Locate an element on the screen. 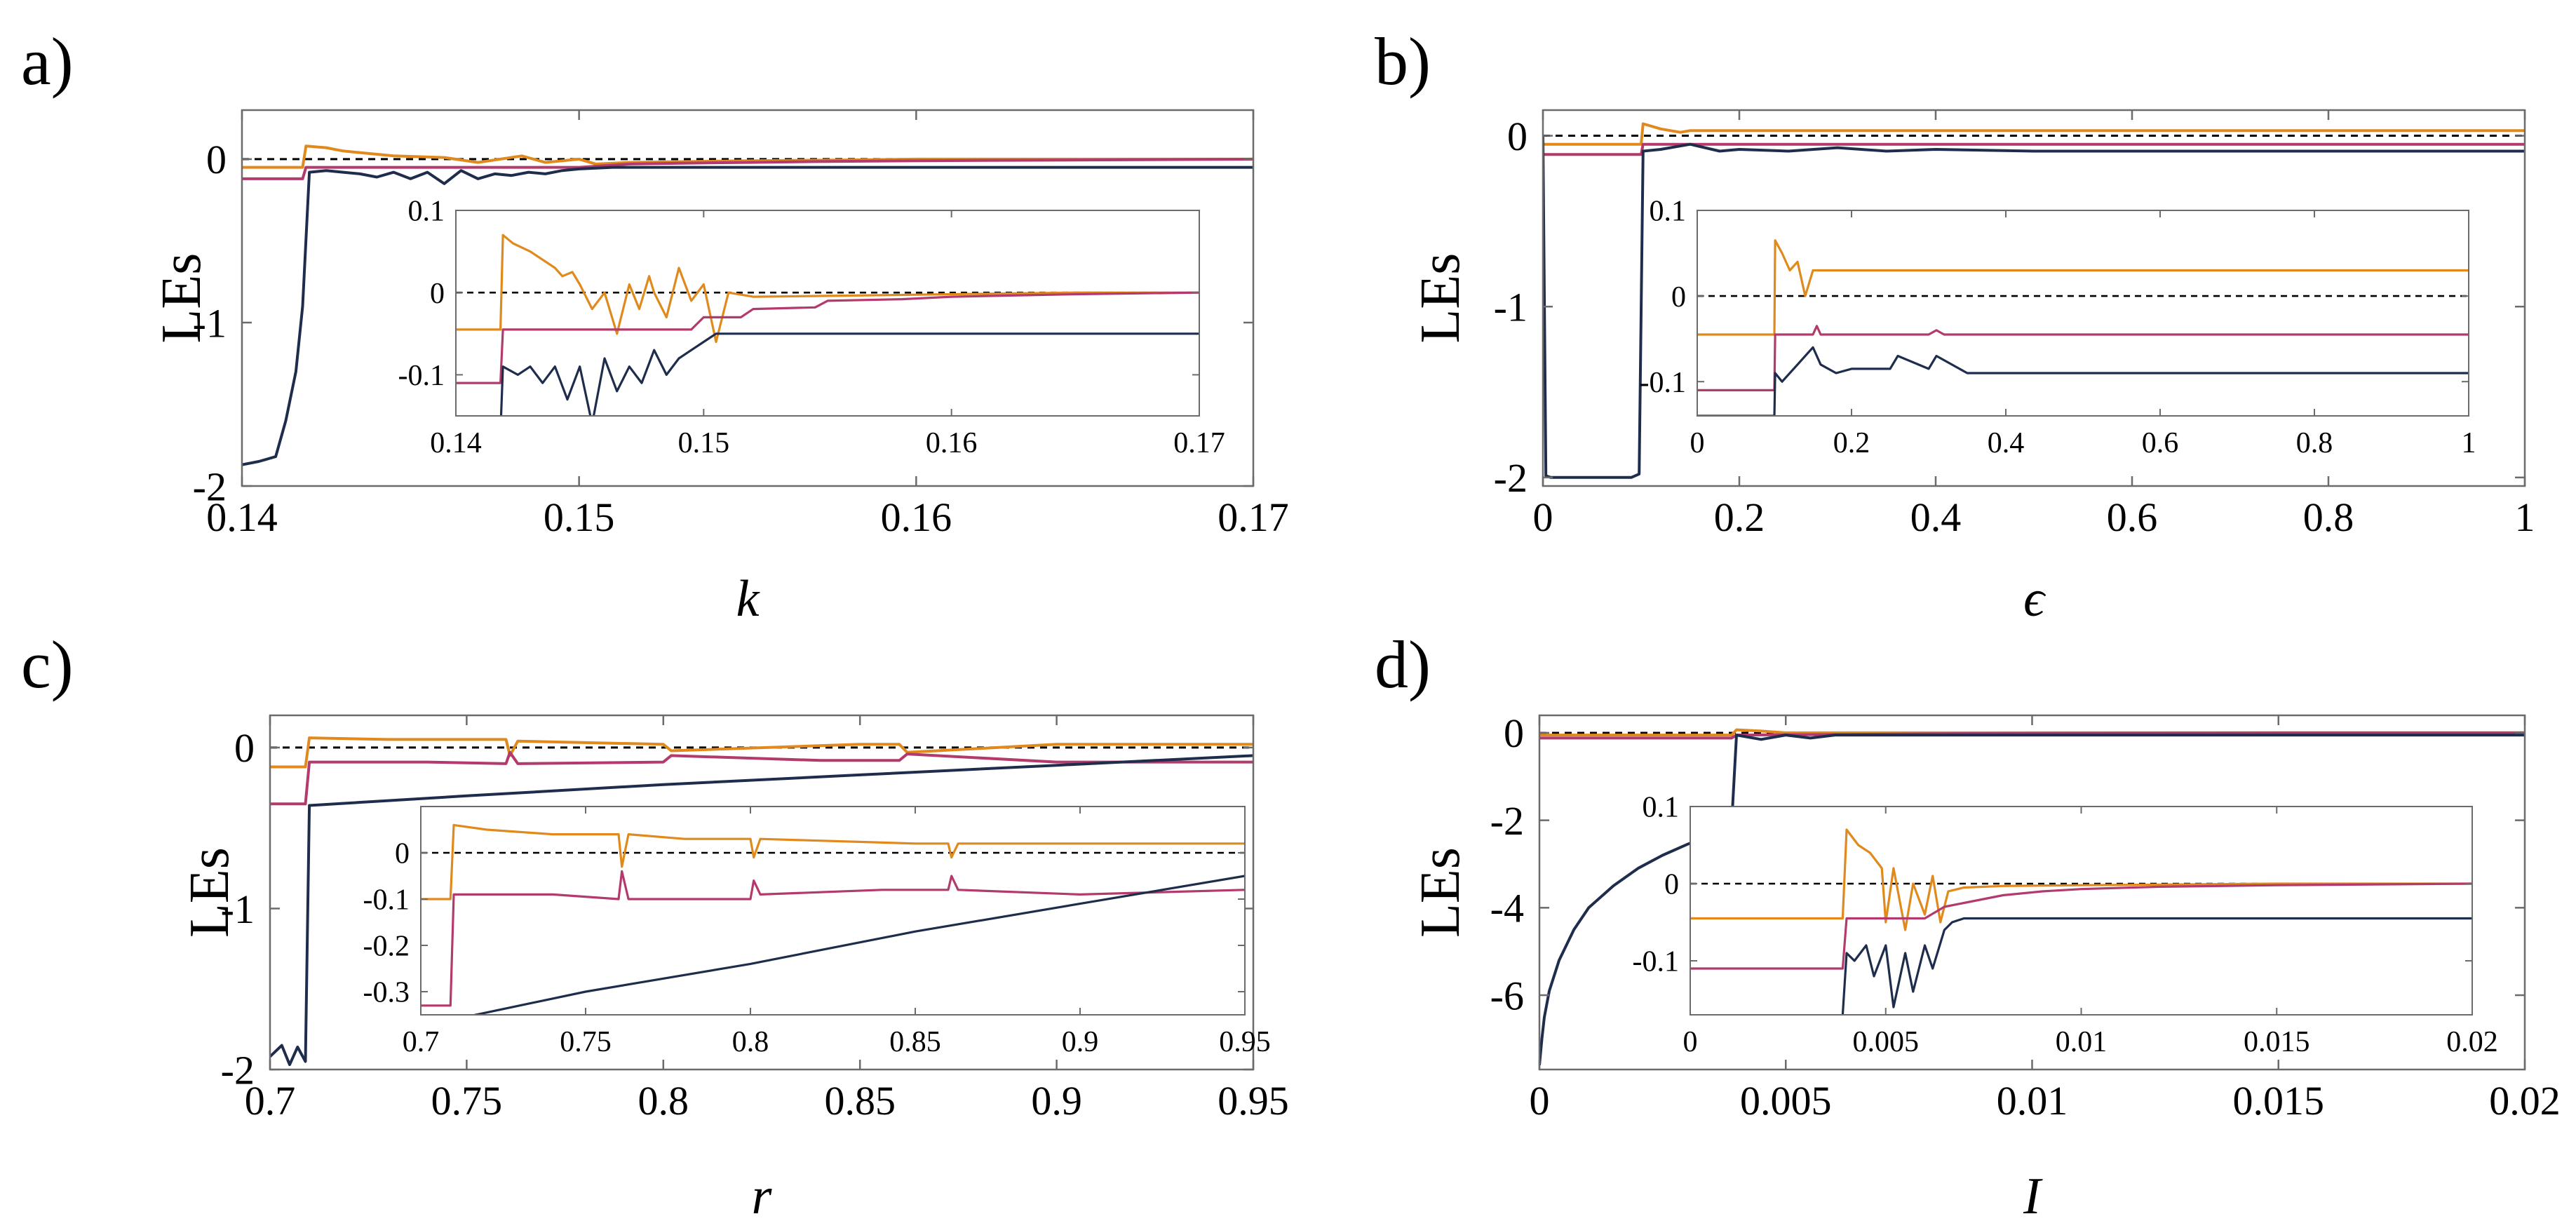 The height and width of the screenshot is (1221, 2576). panel-a-xlabel: k is located at coordinates (748, 599).